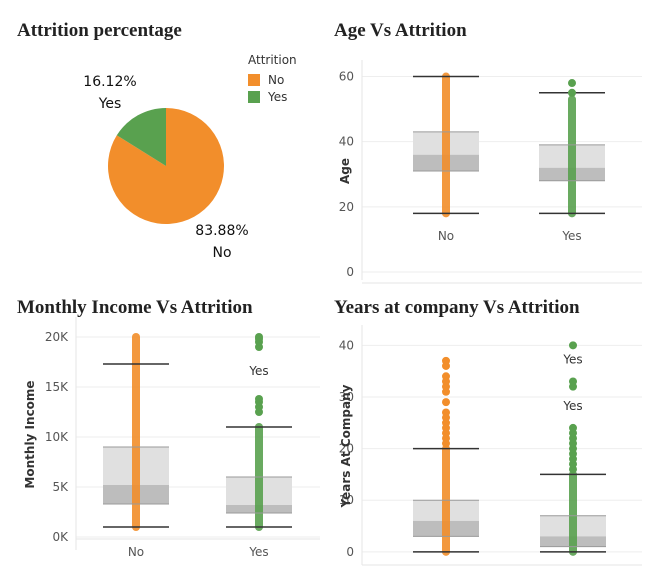 The image size is (649, 572). I want to click on y-tick-label: 30, so click(346, 397).